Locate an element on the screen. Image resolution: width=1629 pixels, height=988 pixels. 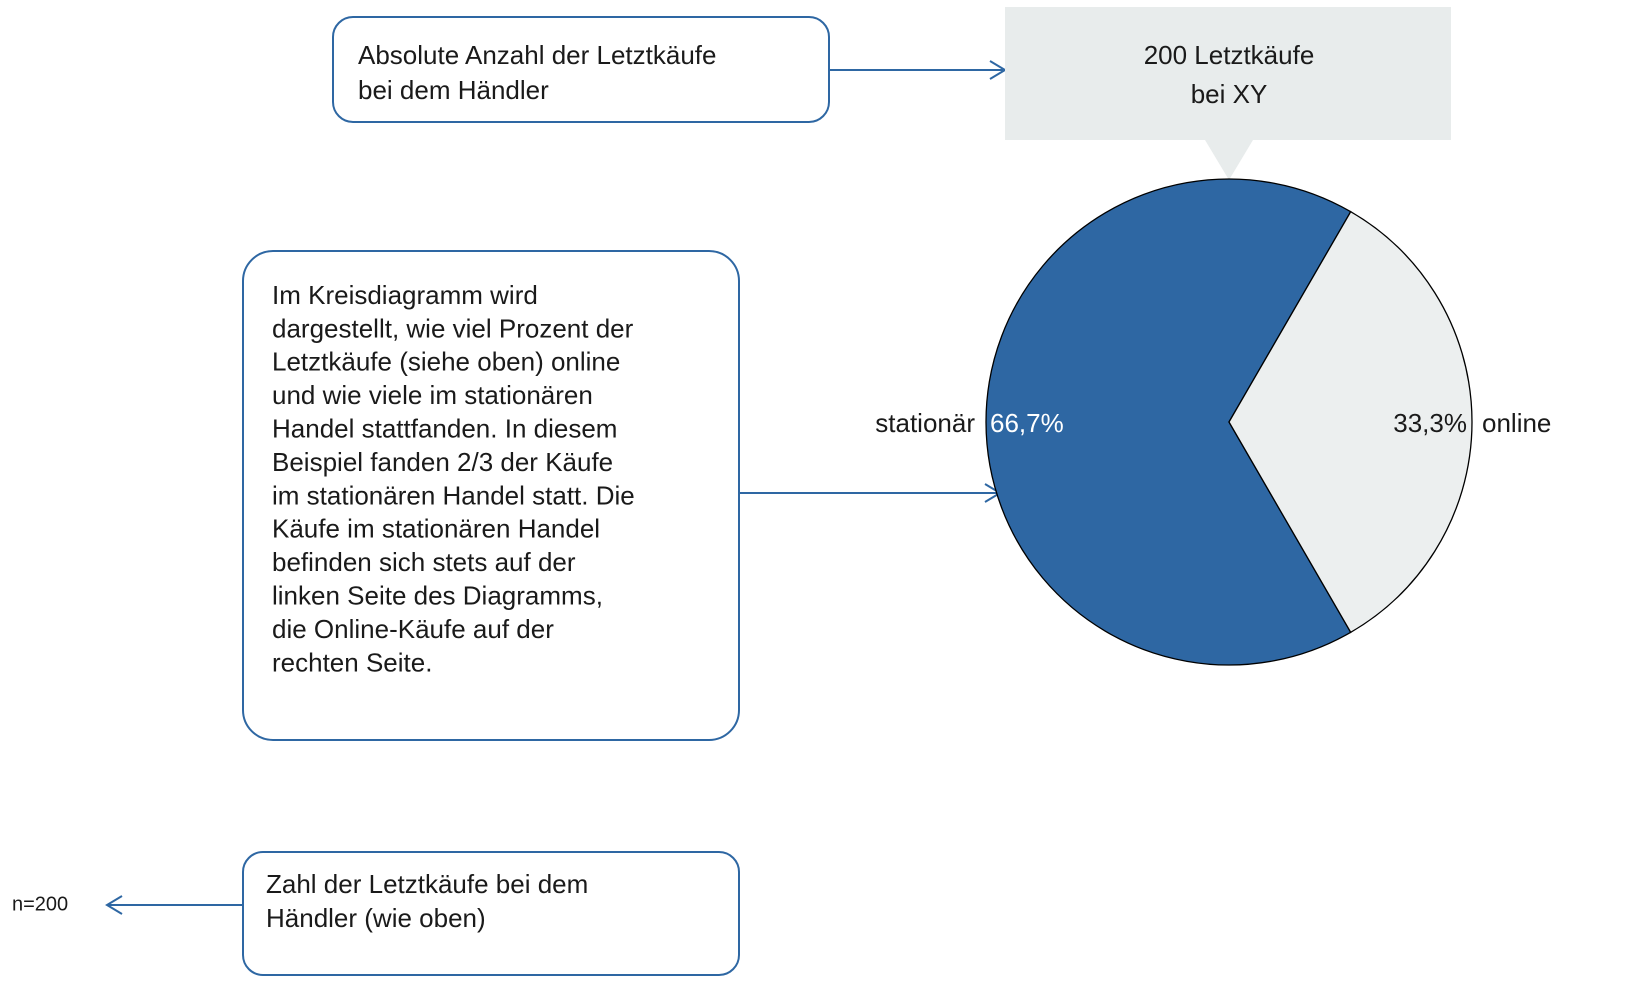
callout-text: Letztkäufe (siehe oben) online is located at coordinates (446, 362).